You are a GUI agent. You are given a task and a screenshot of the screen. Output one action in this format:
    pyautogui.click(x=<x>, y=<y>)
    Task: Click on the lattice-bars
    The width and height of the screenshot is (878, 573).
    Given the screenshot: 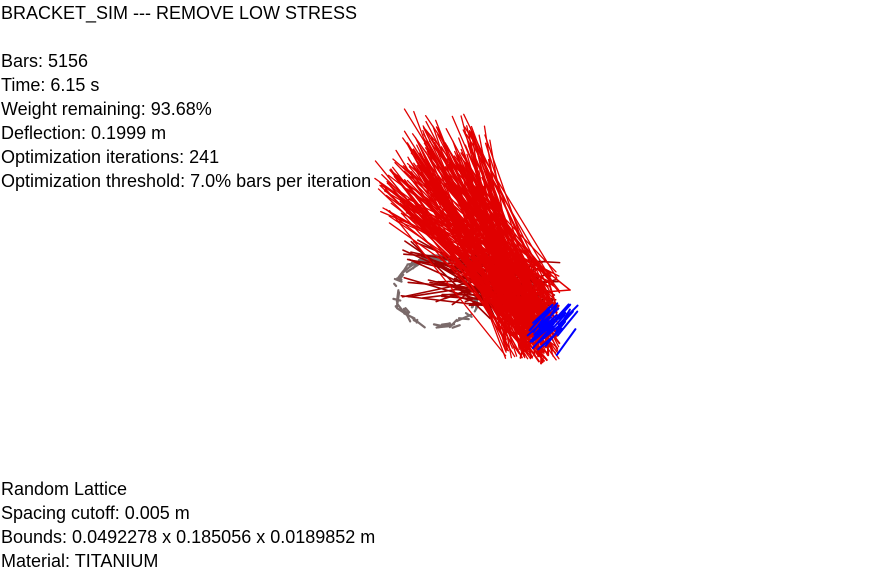 What is the action you would take?
    pyautogui.click(x=472, y=236)
    